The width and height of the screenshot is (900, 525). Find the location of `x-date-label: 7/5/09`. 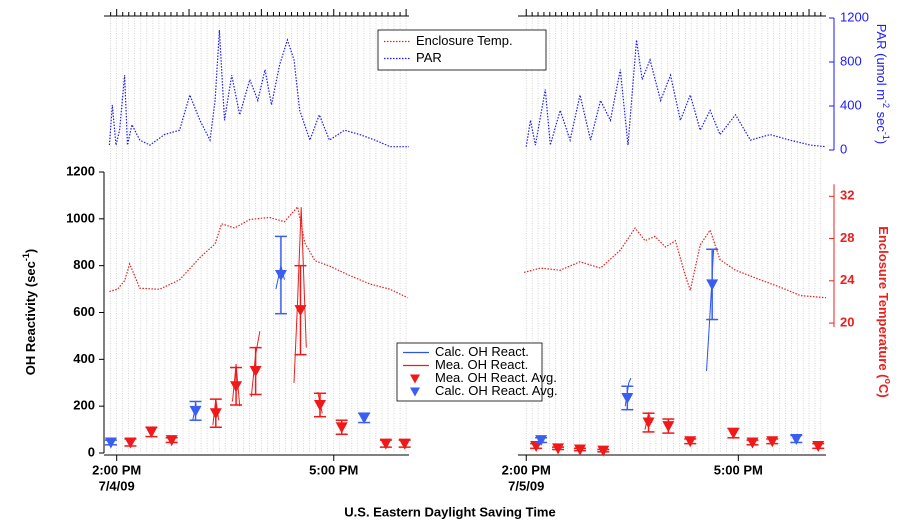

x-date-label: 7/5/09 is located at coordinates (526, 485).